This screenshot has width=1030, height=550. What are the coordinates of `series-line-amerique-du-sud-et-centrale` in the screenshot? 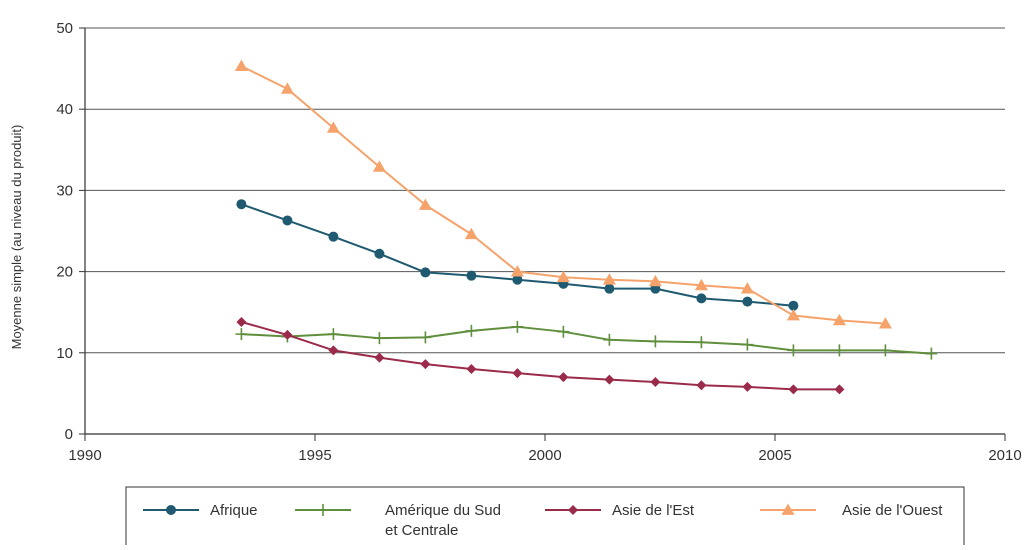 It's located at (586, 340).